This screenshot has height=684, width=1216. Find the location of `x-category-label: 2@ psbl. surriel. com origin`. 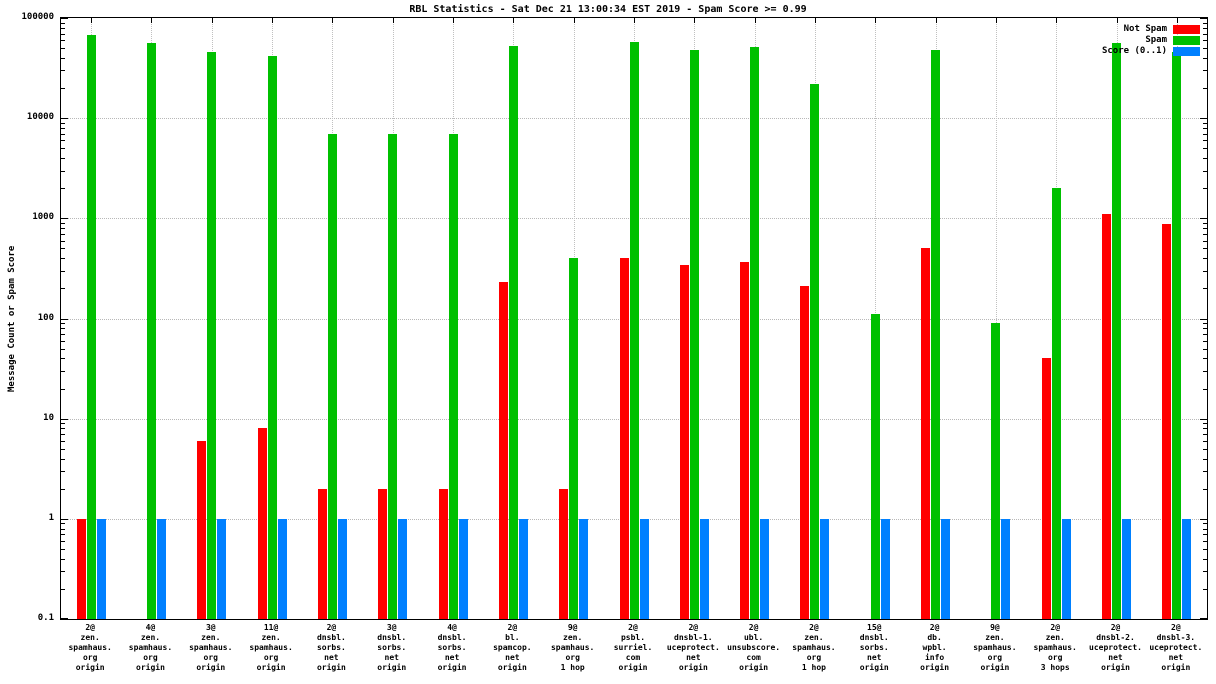

x-category-label: 2@ psbl. surriel. com origin is located at coordinates (633, 648).